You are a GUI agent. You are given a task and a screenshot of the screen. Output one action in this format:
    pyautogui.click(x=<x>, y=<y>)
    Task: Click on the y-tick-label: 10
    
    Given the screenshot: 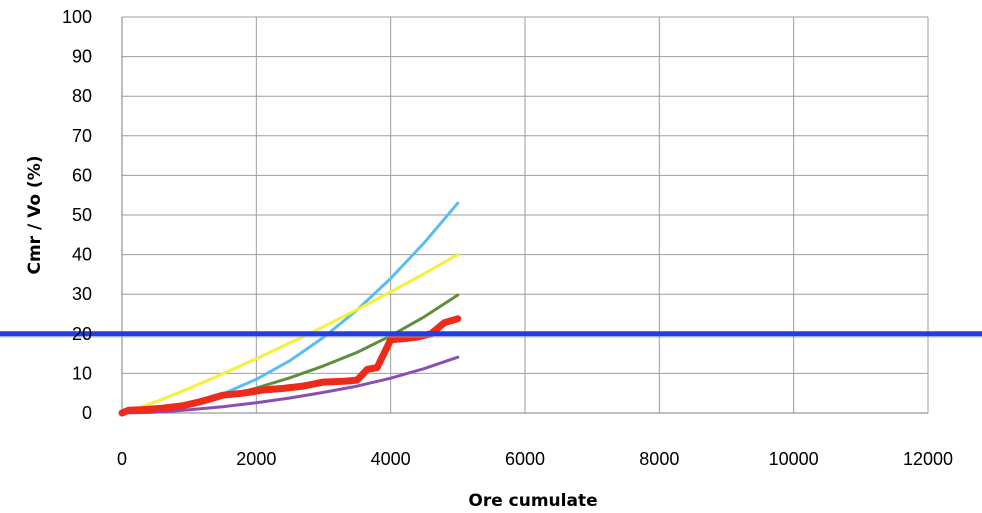 What is the action you would take?
    pyautogui.click(x=82, y=373)
    